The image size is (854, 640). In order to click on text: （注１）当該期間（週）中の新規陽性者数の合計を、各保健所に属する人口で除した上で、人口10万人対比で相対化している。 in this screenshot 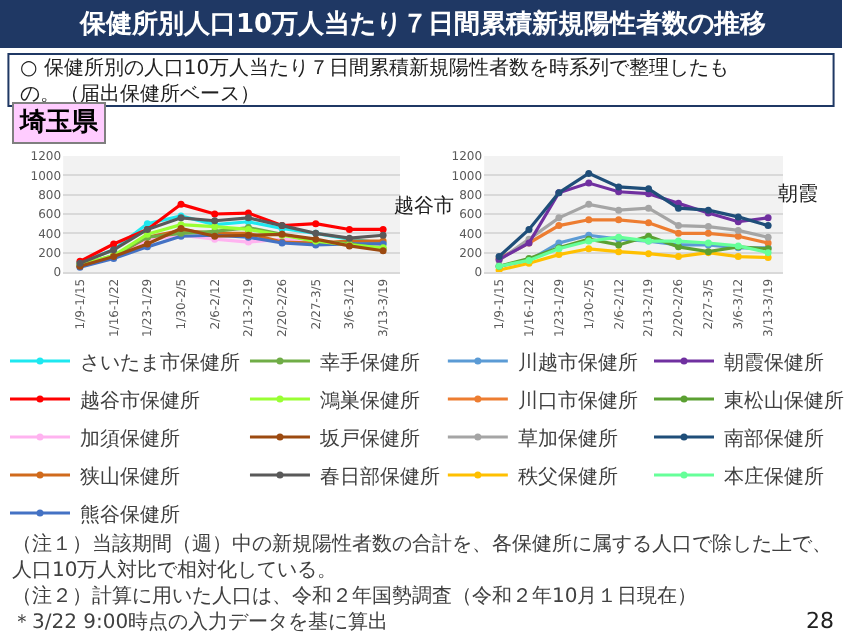, I will do `click(422, 557)`.